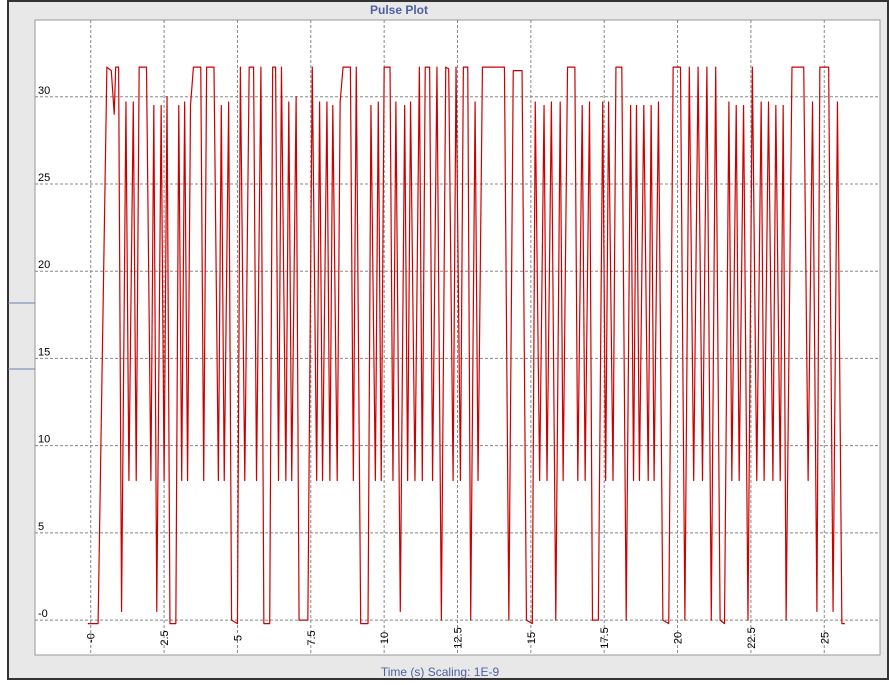  Describe the element at coordinates (399, 10) in the screenshot. I see `chart-title: Pulse Plot` at that location.